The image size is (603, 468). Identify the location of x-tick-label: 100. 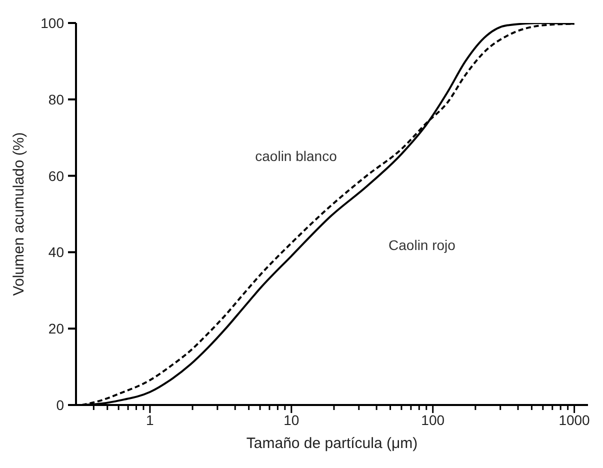
(433, 420).